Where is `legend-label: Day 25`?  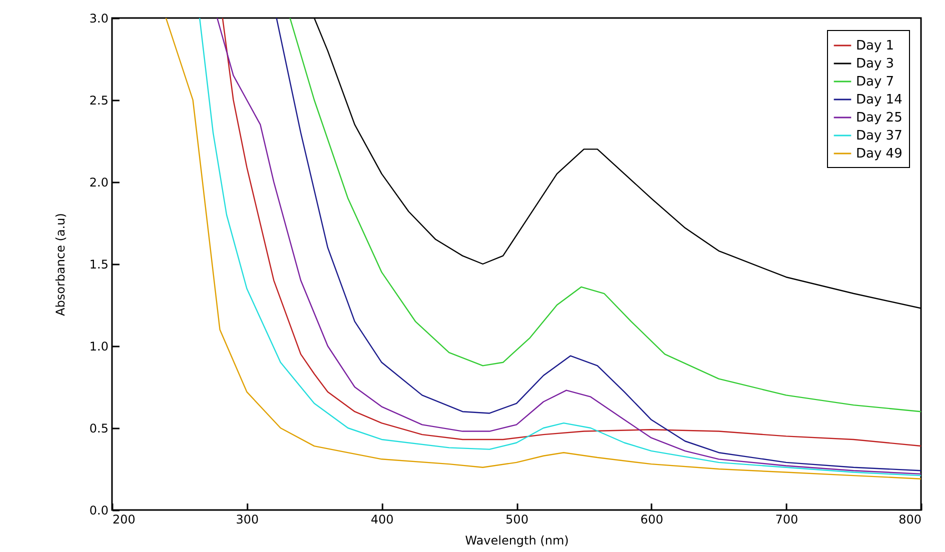
legend-label: Day 25 is located at coordinates (879, 118).